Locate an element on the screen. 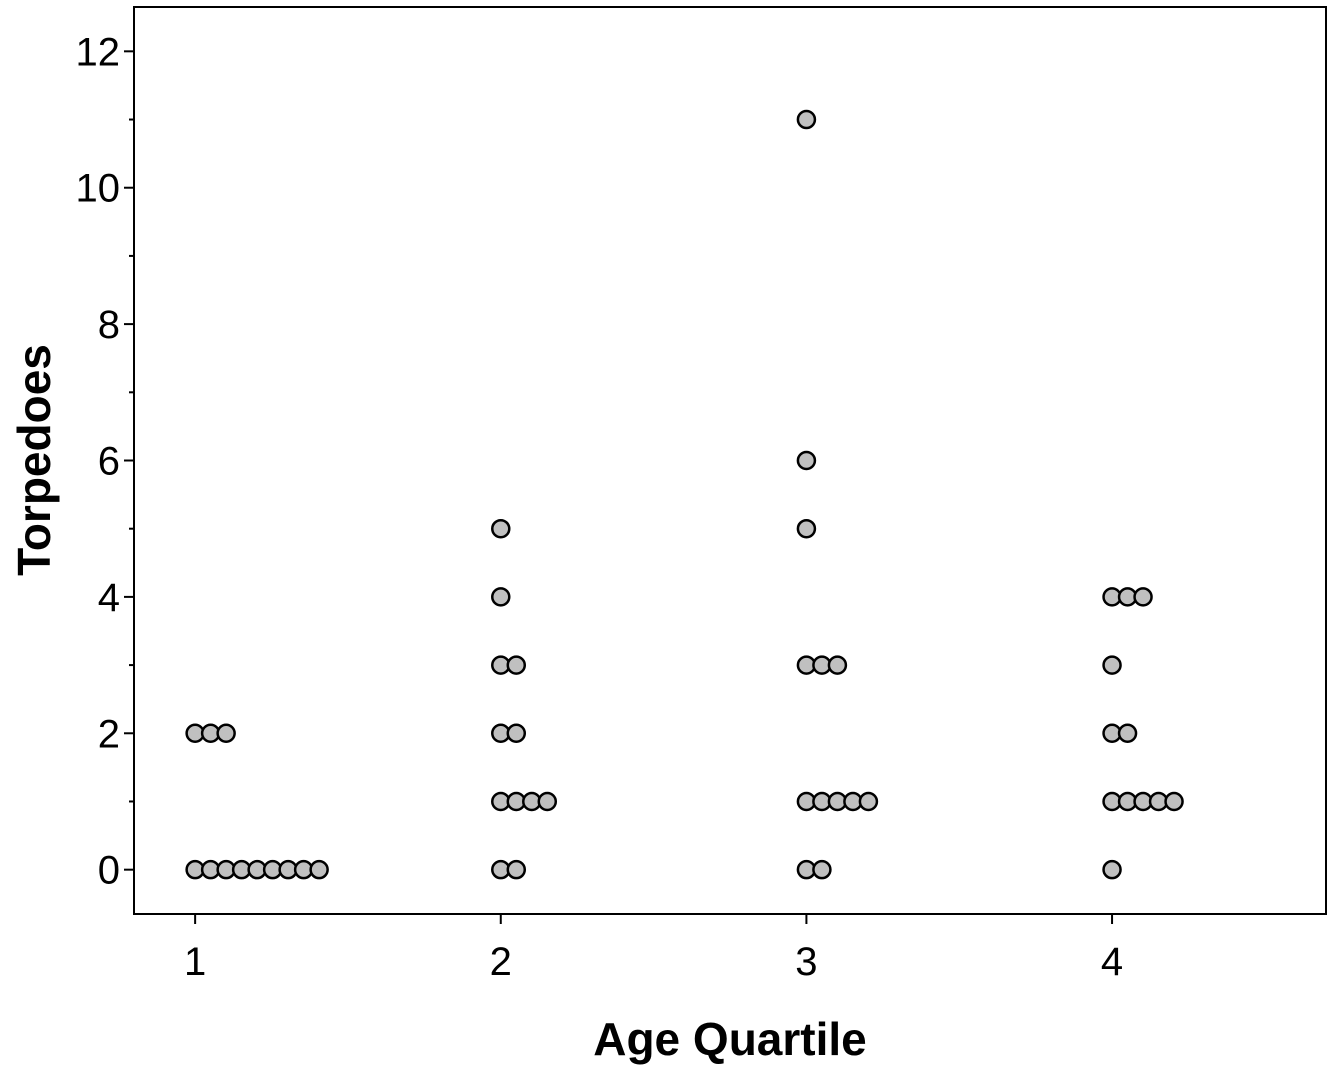  x-tick-label: 2 is located at coordinates (501, 962).